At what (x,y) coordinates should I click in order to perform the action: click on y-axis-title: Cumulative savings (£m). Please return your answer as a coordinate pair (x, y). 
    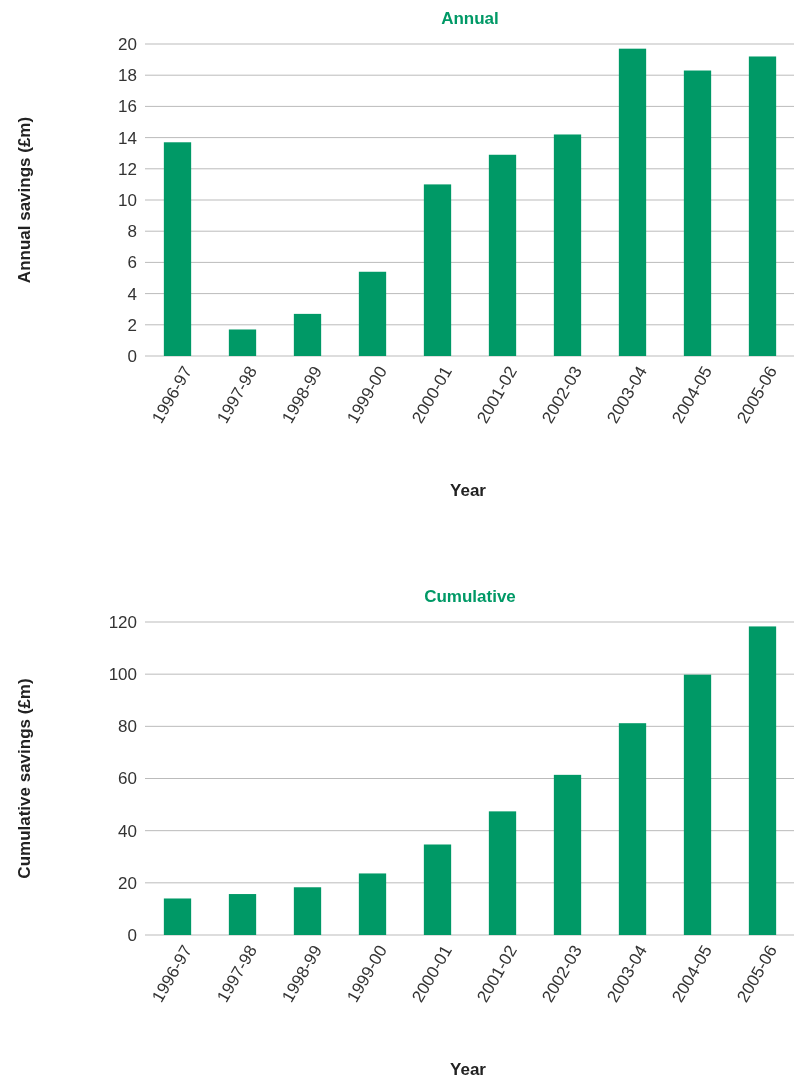
    Looking at the image, I should click on (24, 778).